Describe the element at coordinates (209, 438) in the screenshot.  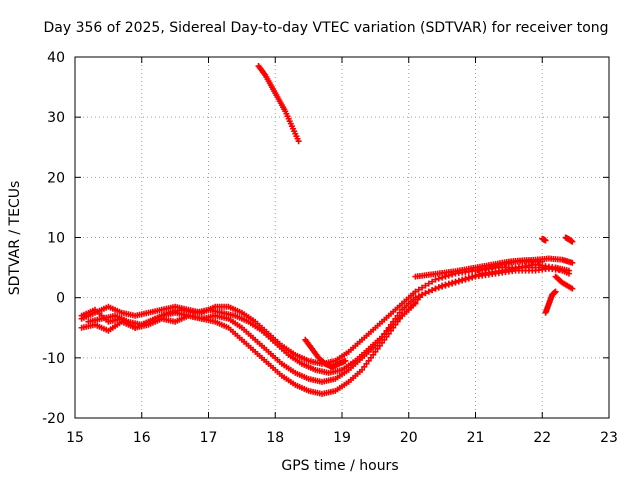
I see `x-tick-label: 17` at that location.